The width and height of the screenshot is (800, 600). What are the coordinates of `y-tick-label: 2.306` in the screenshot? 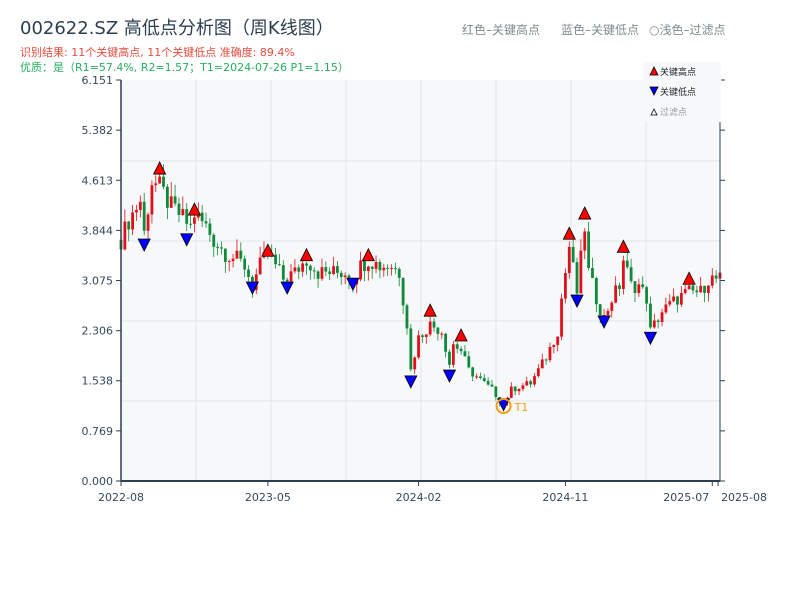 It's located at (98, 331).